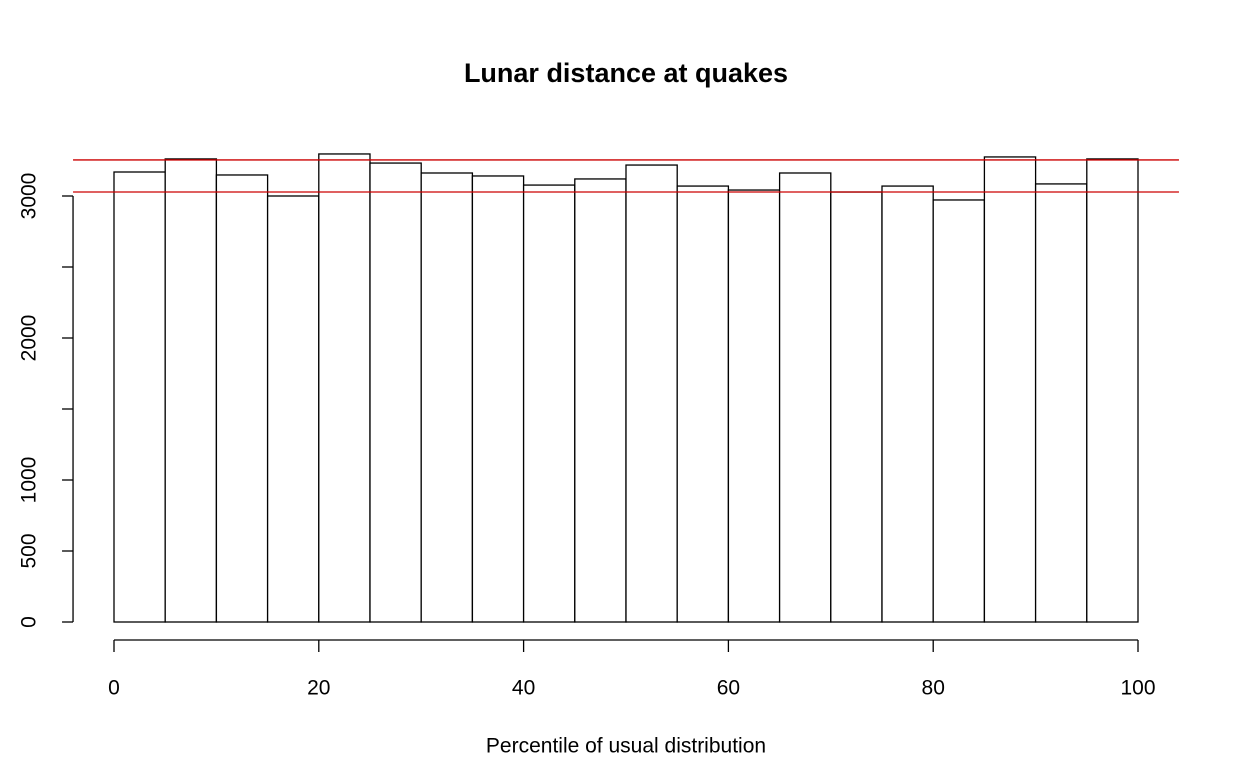 The image size is (1253, 776). What do you see at coordinates (933, 688) in the screenshot?
I see `x-tick-label: 80` at bounding box center [933, 688].